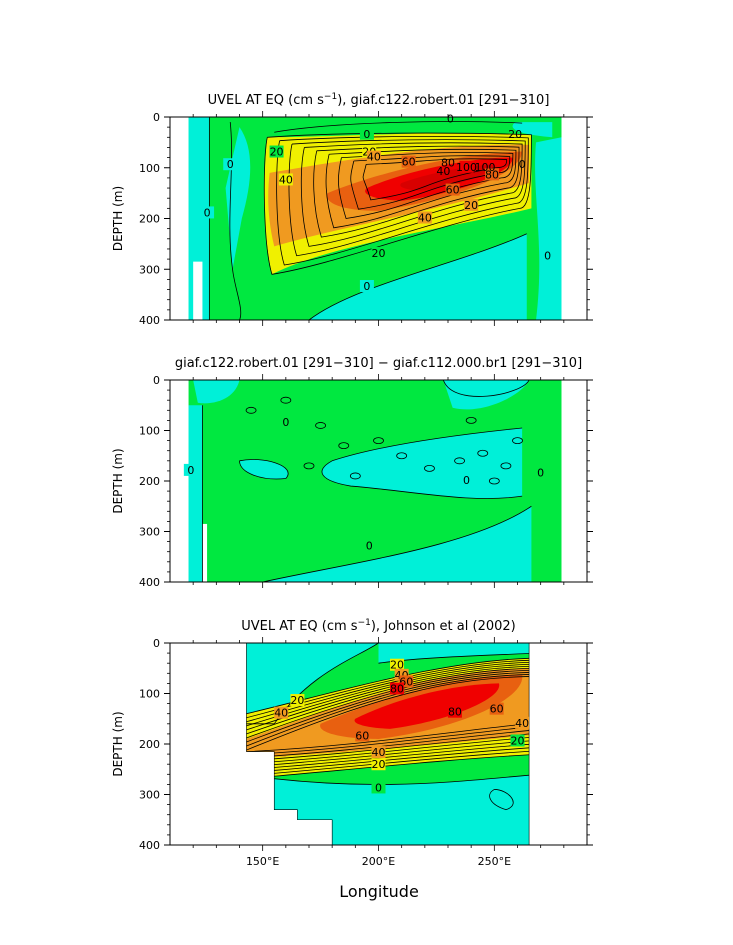 The image size is (733, 945). I want to click on no-data-mask, so click(179, 218).